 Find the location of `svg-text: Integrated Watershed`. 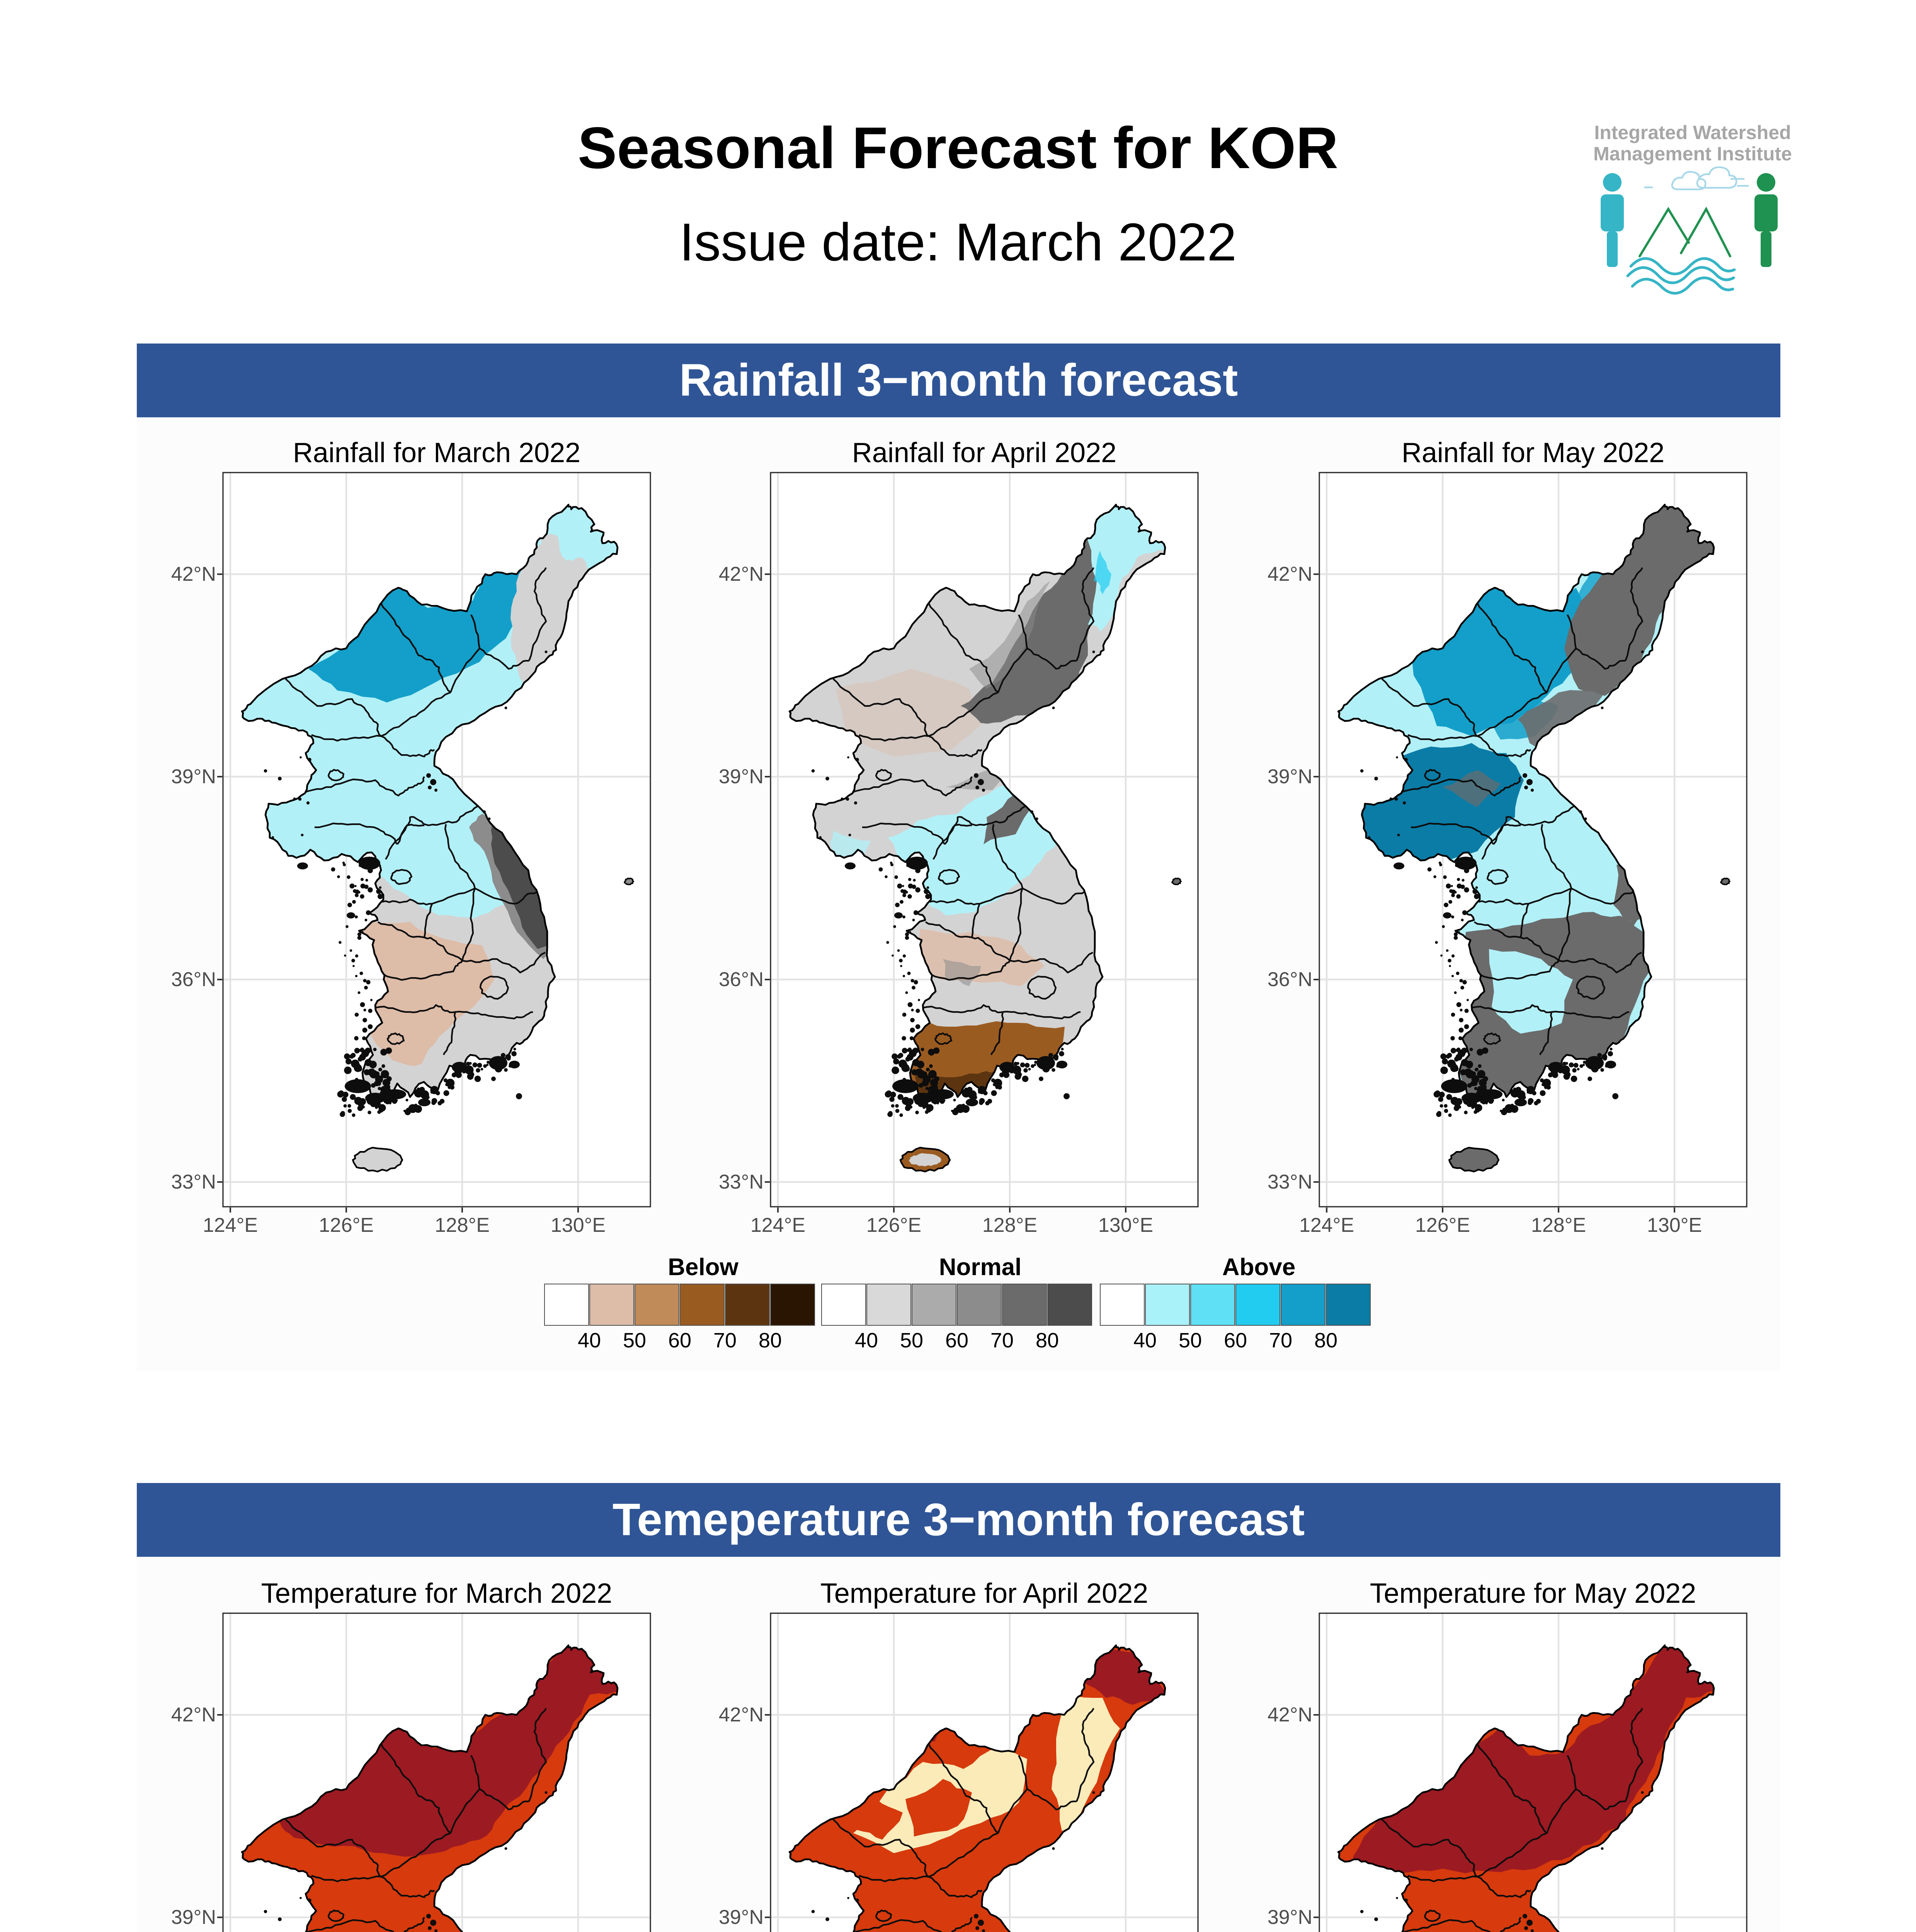

svg-text: Integrated Watershed is located at coordinates (1692, 132).